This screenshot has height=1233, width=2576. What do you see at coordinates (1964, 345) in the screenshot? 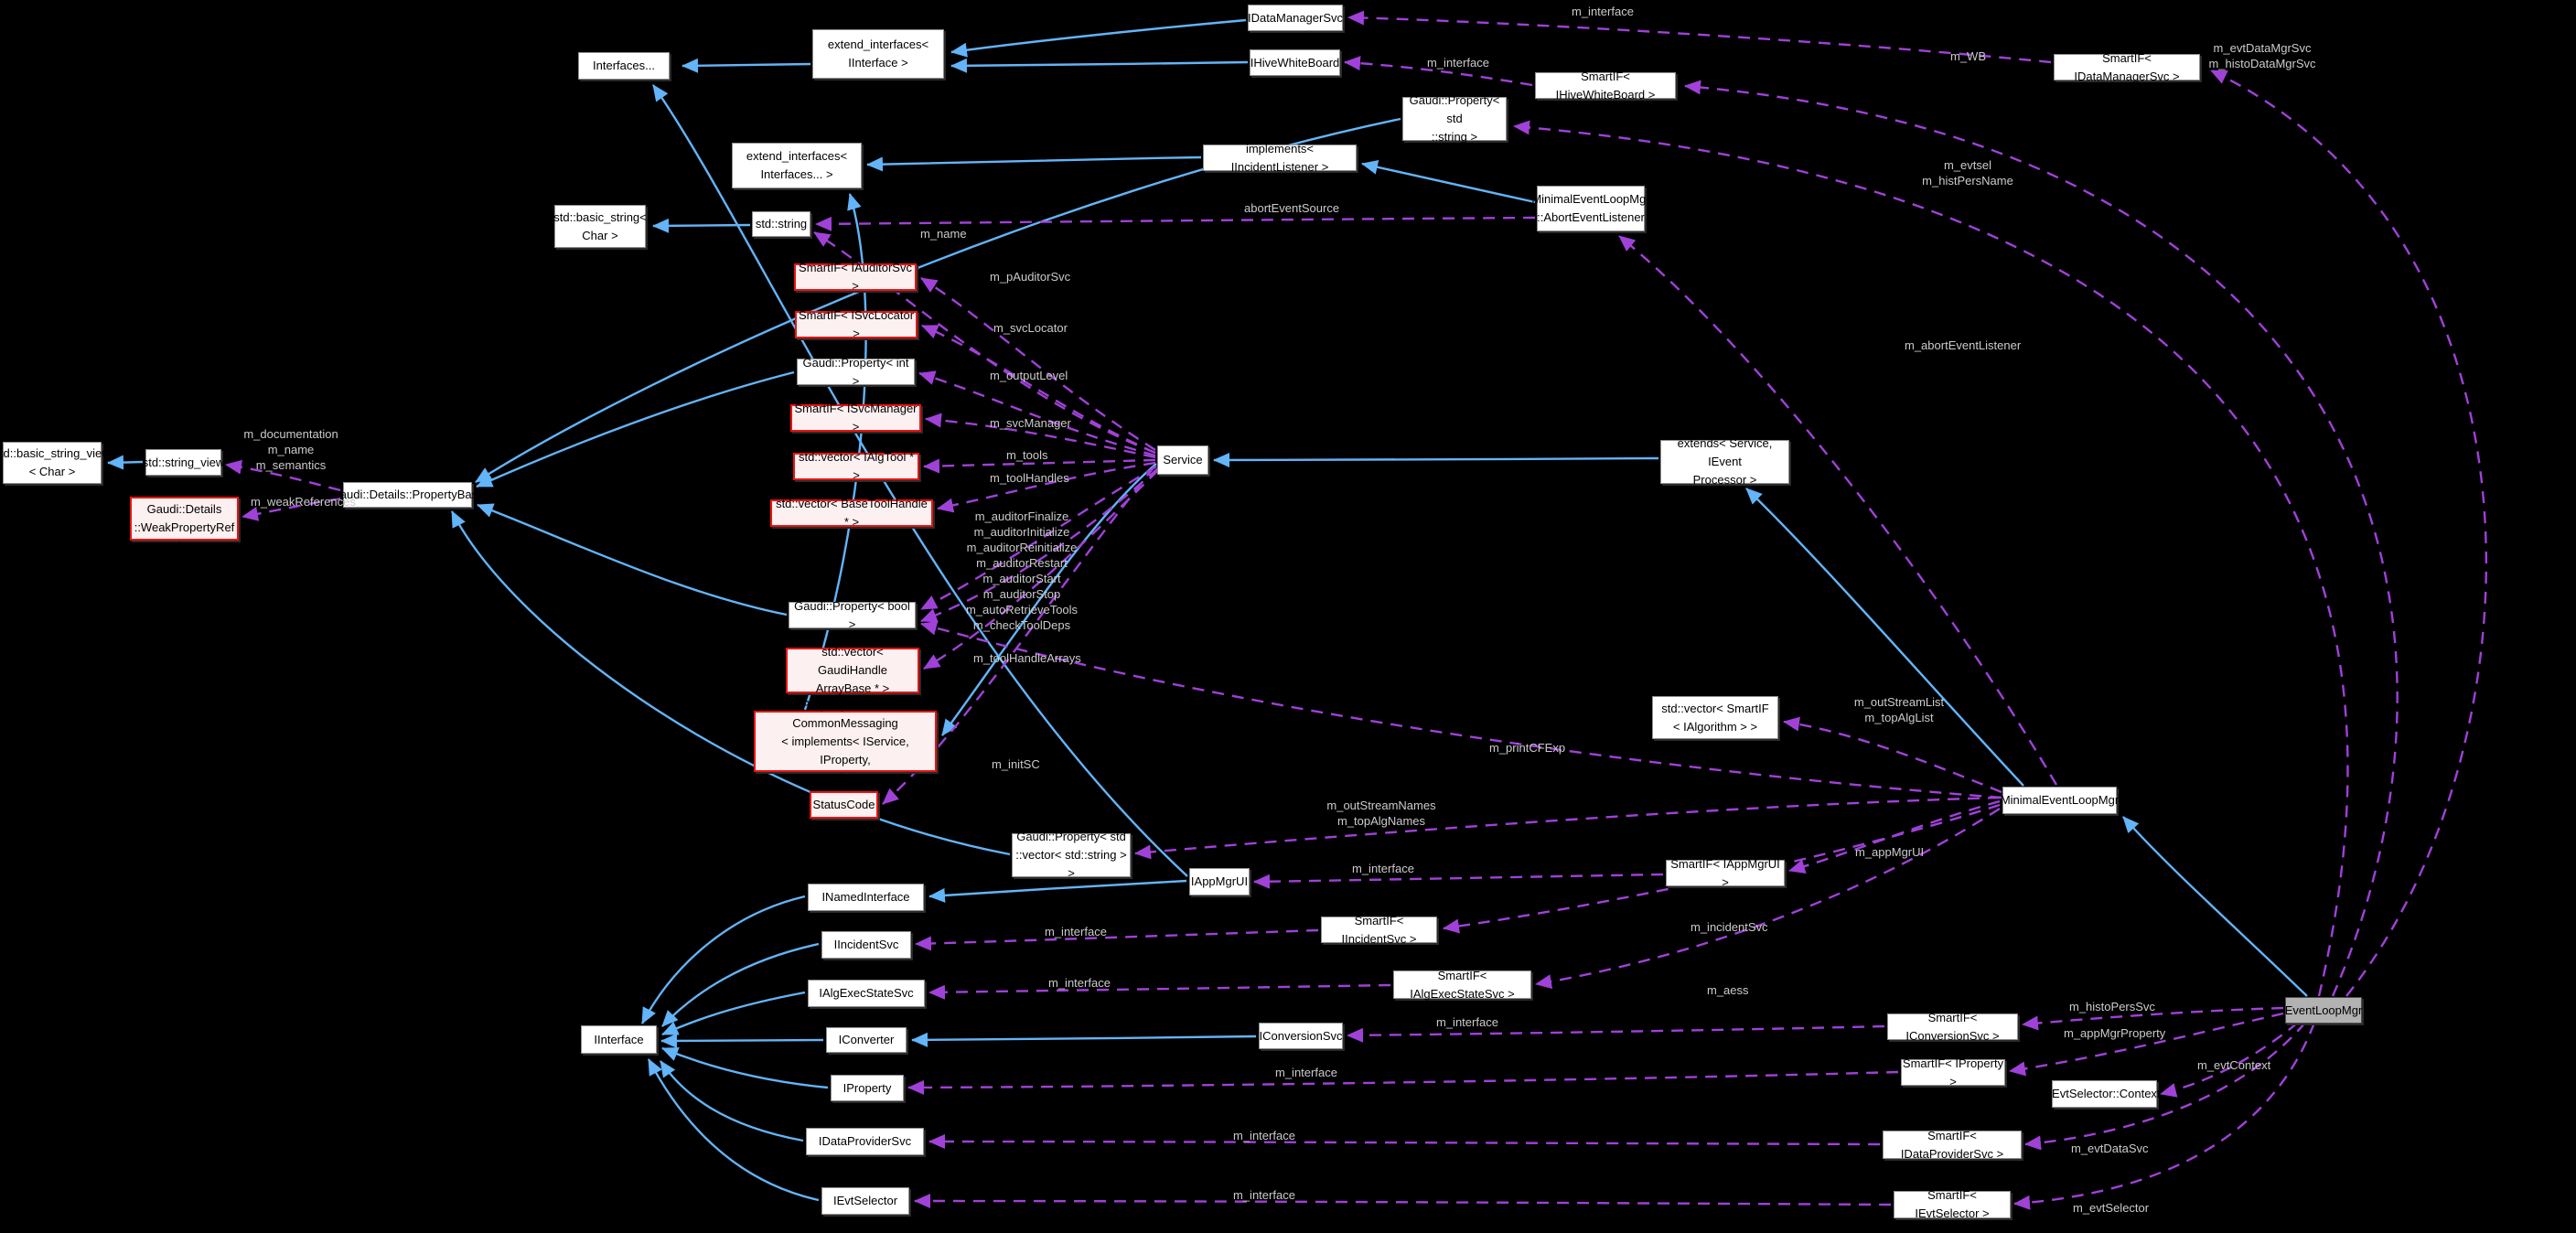
I see `edge-label-m-aborteventlistener: m_abortEventListener` at bounding box center [1964, 345].